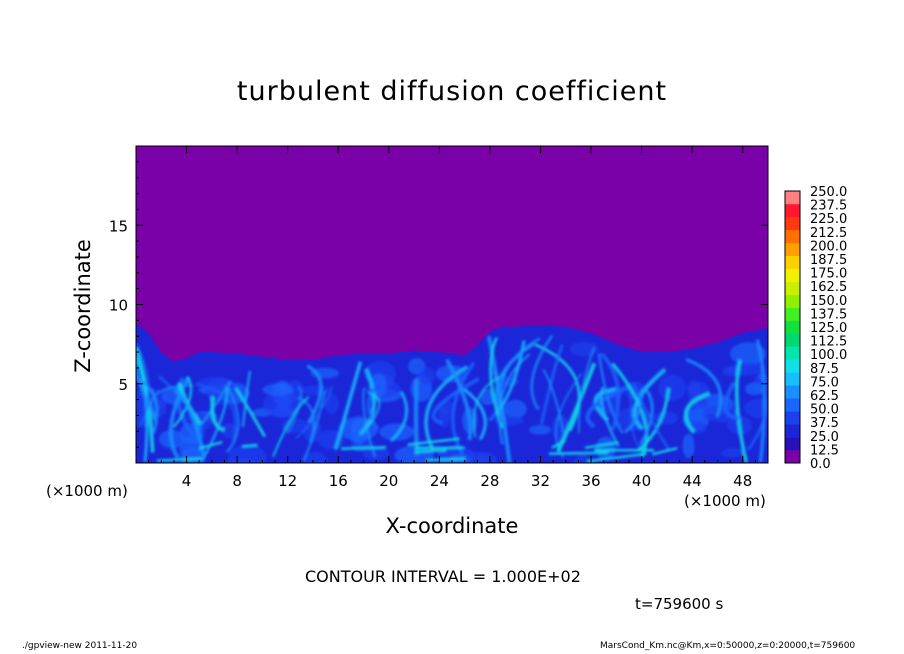 This screenshot has height=654, width=904. What do you see at coordinates (828, 328) in the screenshot?
I see `colorbar-level-label: 125.0` at bounding box center [828, 328].